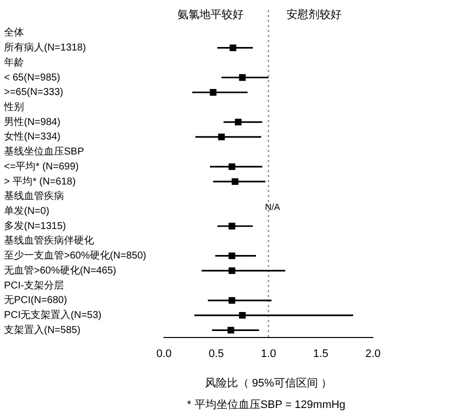 The height and width of the screenshot is (416, 473). I want to click on y-tick-label: 无PCI(N=680), so click(36, 300).